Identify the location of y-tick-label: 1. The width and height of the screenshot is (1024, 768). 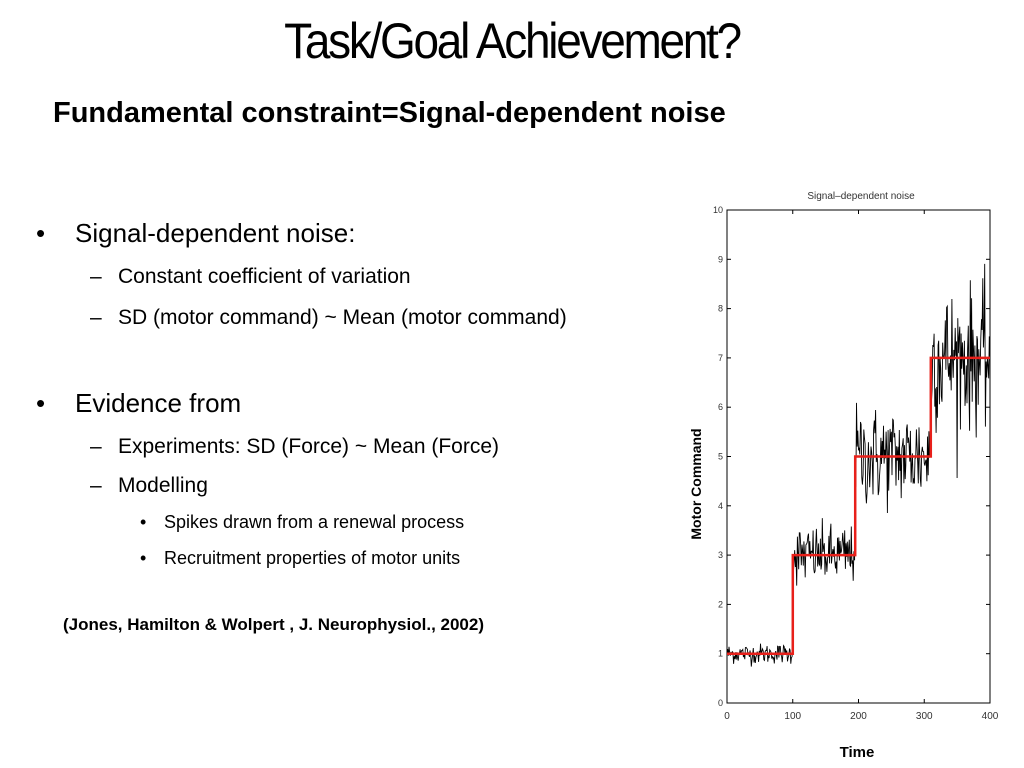
(720, 654).